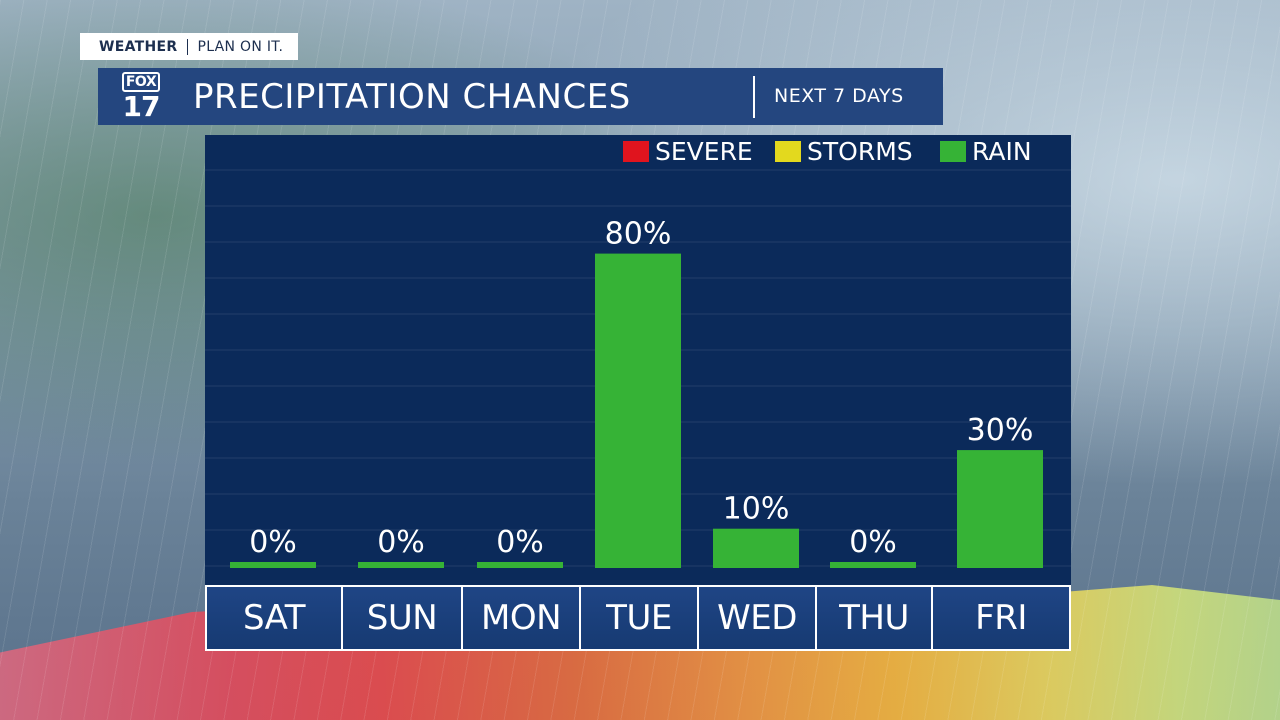  I want to click on data-label-sat: 0%, so click(273, 542).